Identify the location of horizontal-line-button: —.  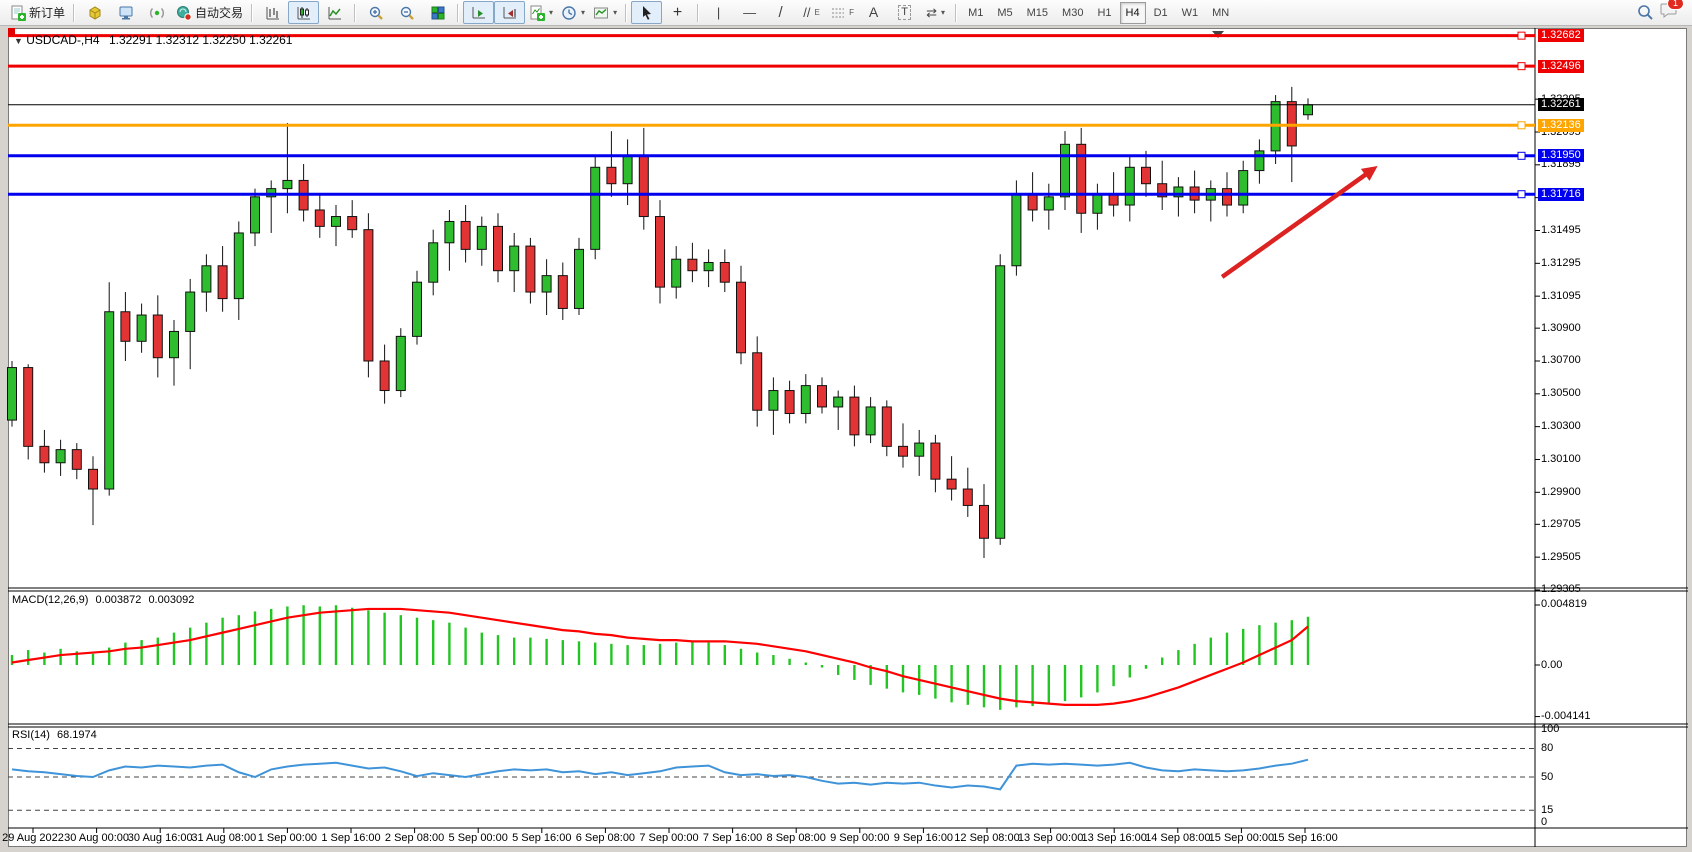
(749, 12).